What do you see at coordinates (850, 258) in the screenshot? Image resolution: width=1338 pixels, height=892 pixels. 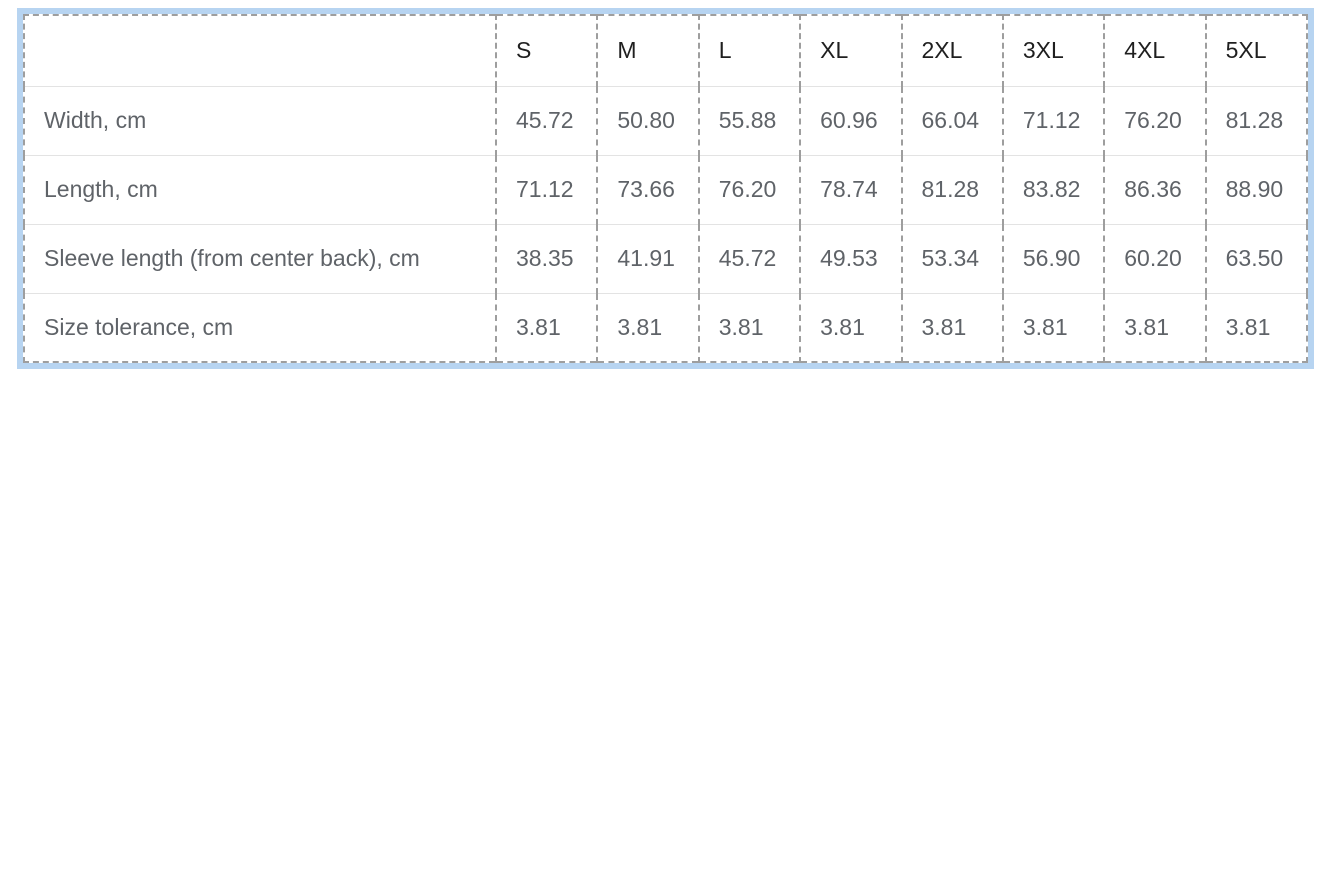 I see `value-cell: 49.53` at bounding box center [850, 258].